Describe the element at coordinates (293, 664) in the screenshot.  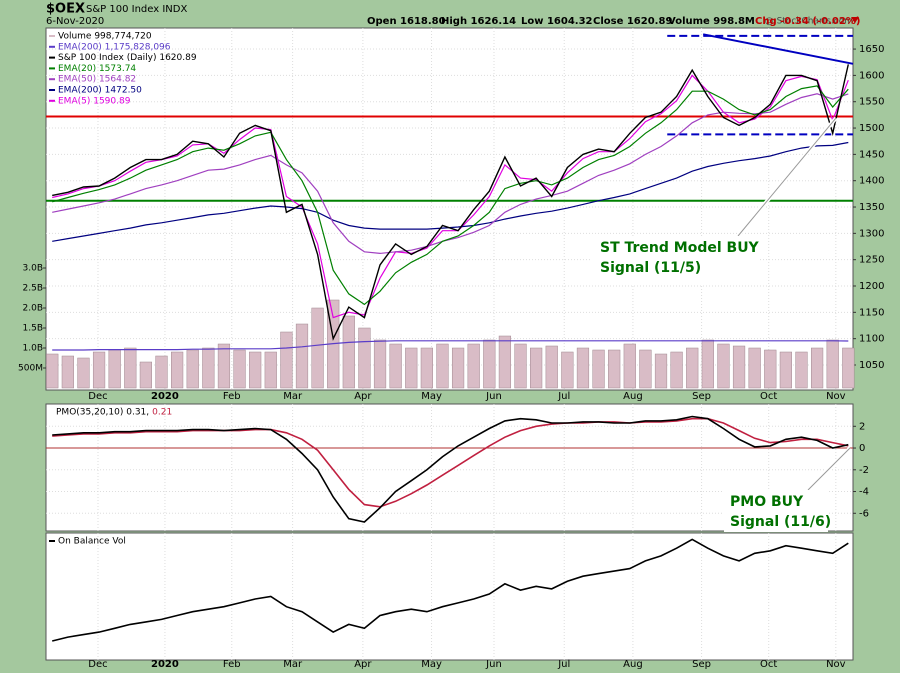
I see `x-tick-label: Mar` at that location.